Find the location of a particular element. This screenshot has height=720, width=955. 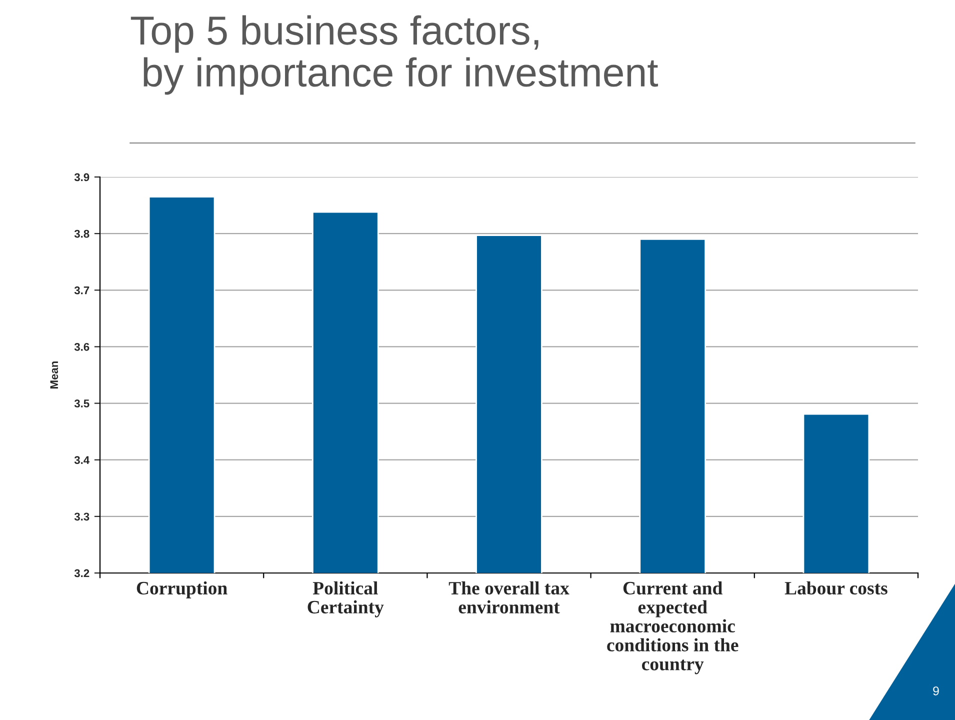

x-tick-label: Corruption is located at coordinates (182, 589).